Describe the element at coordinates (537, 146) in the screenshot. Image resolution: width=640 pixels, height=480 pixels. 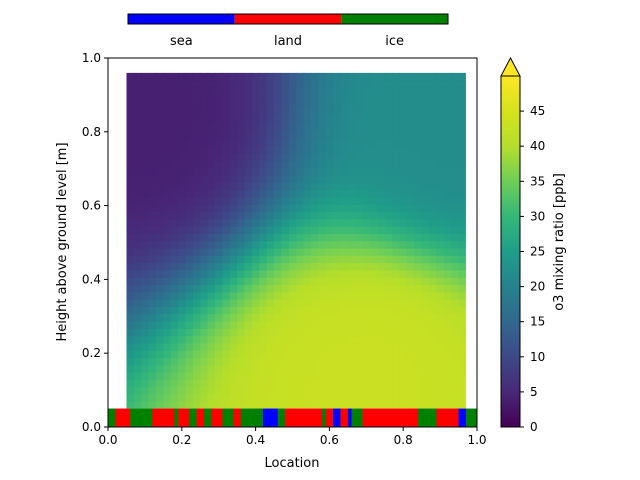
I see `colorbar-tick-label: 40` at that location.